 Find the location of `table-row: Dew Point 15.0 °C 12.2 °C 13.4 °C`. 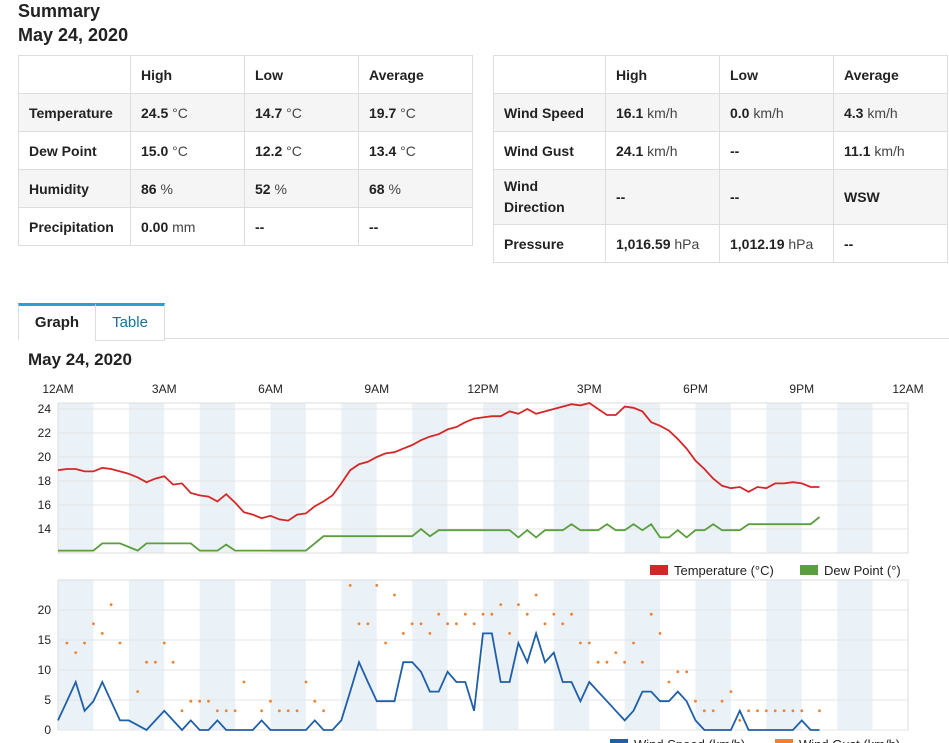

table-row: Dew Point 15.0 °C 12.2 °C 13.4 °C is located at coordinates (245, 150).